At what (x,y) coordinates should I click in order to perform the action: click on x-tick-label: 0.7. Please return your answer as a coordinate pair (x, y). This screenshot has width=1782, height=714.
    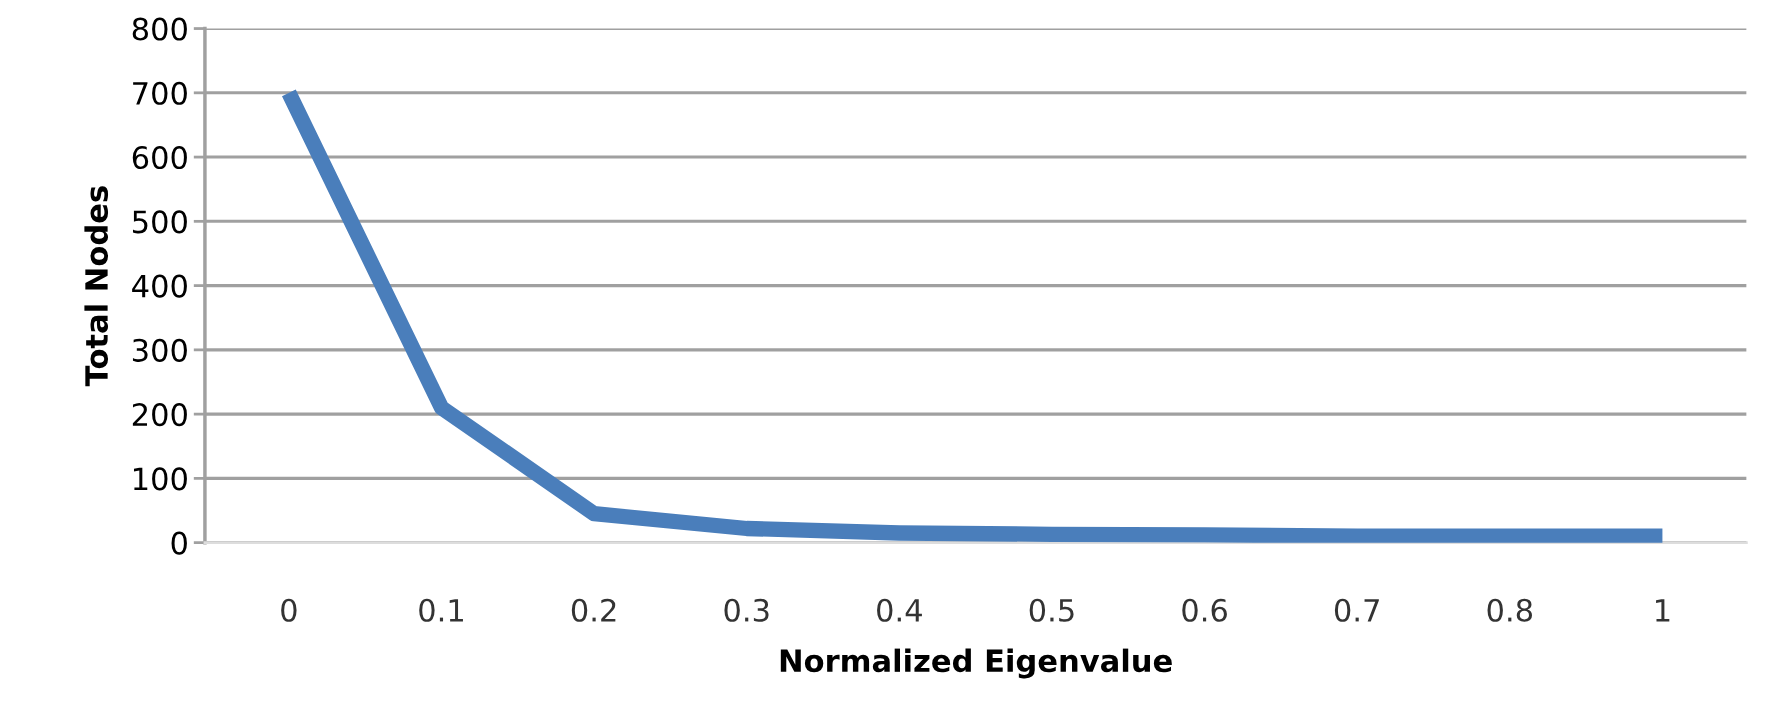
    Looking at the image, I should click on (1356, 610).